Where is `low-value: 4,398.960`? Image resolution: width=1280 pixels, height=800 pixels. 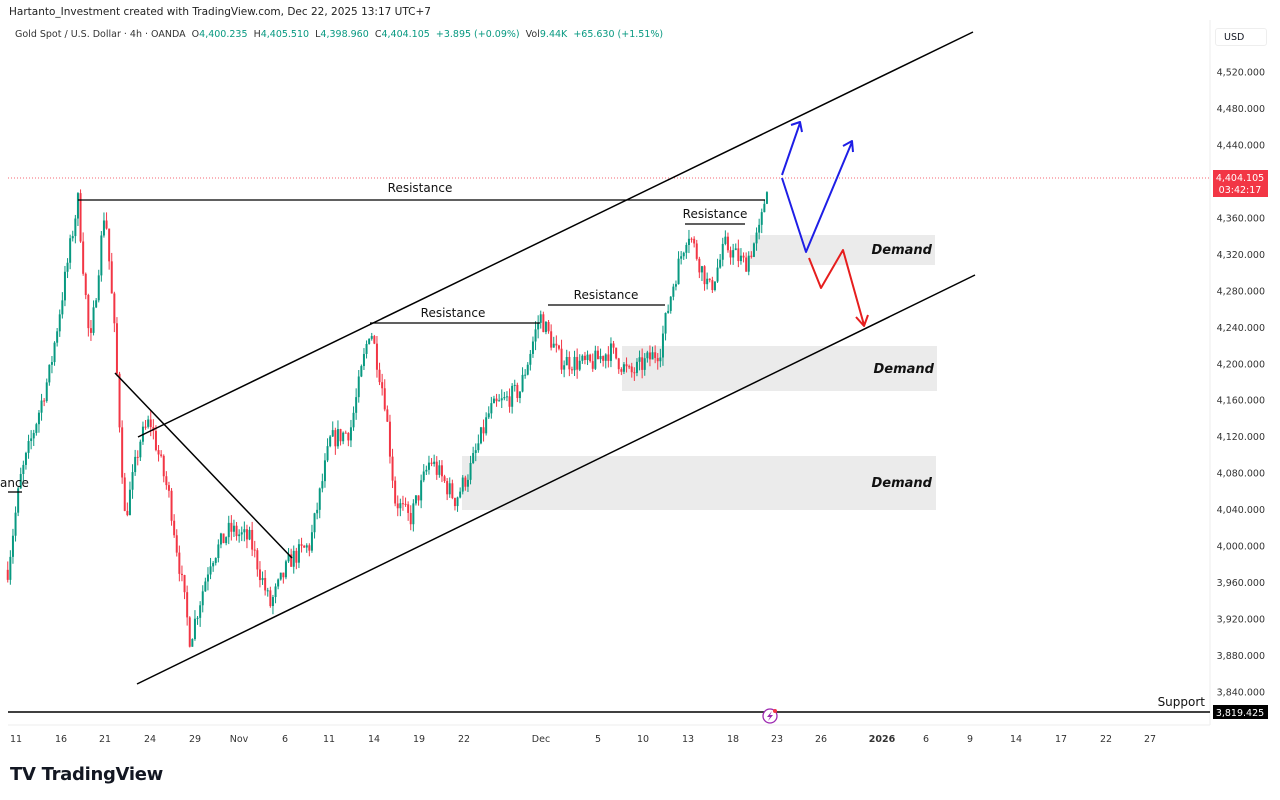 low-value: 4,398.960 is located at coordinates (344, 34).